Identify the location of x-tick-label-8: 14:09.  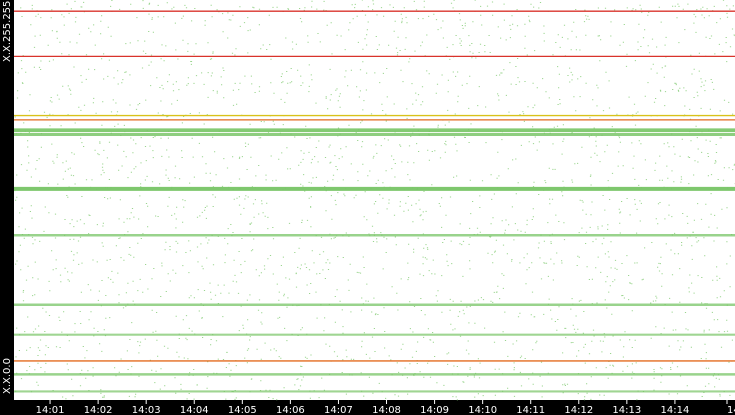
(434, 410).